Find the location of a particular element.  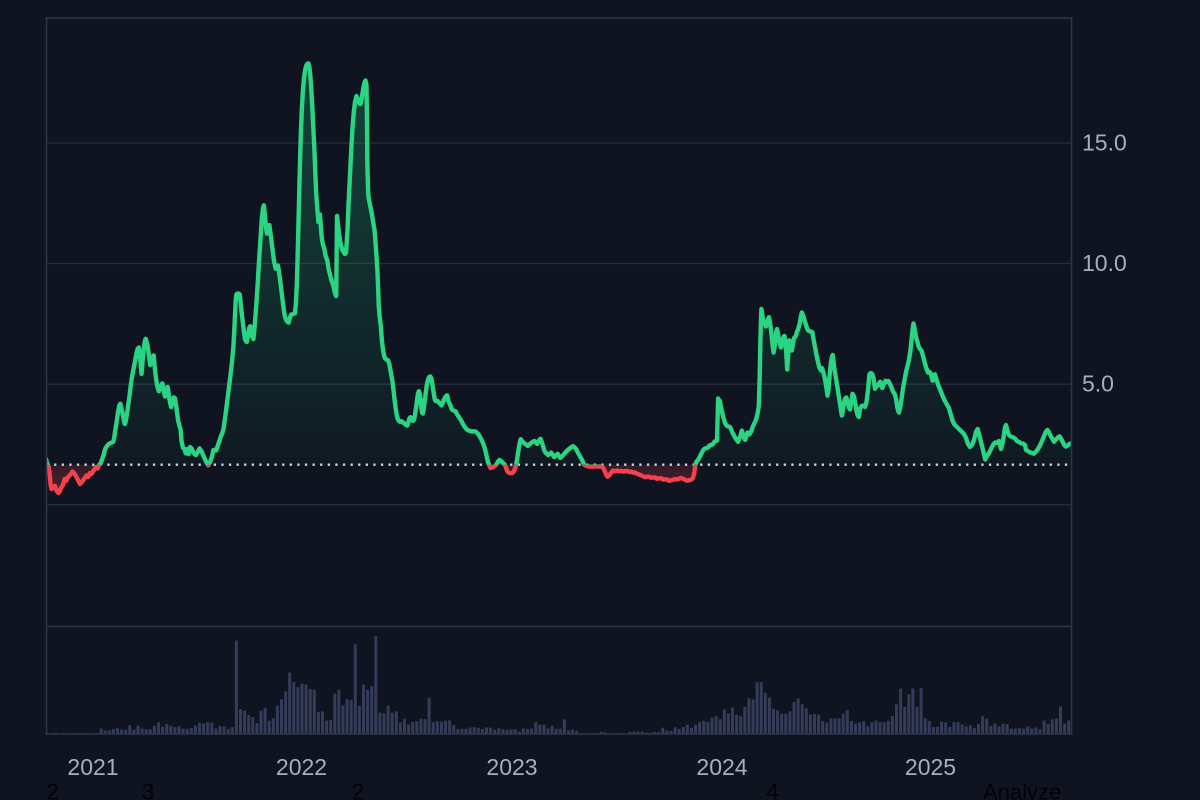

svg-text: 2021 is located at coordinates (92, 767).